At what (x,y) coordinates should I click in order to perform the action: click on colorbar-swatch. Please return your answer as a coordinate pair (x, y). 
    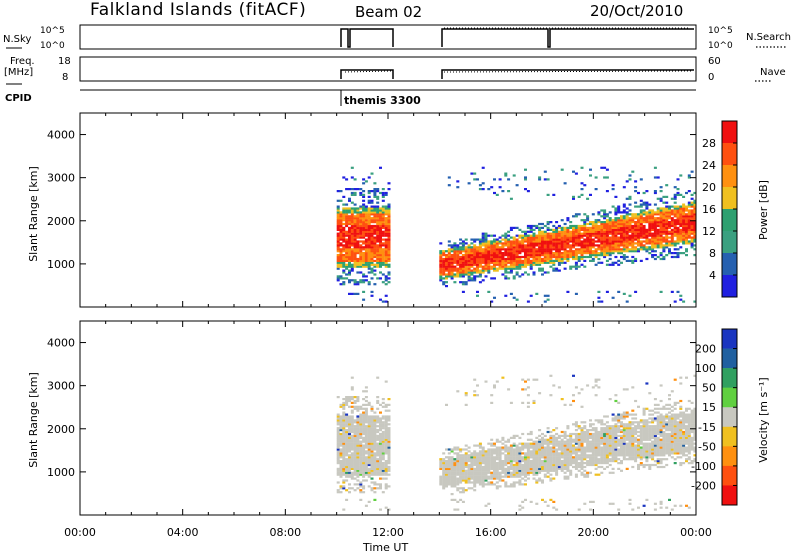
    Looking at the image, I should click on (729, 198).